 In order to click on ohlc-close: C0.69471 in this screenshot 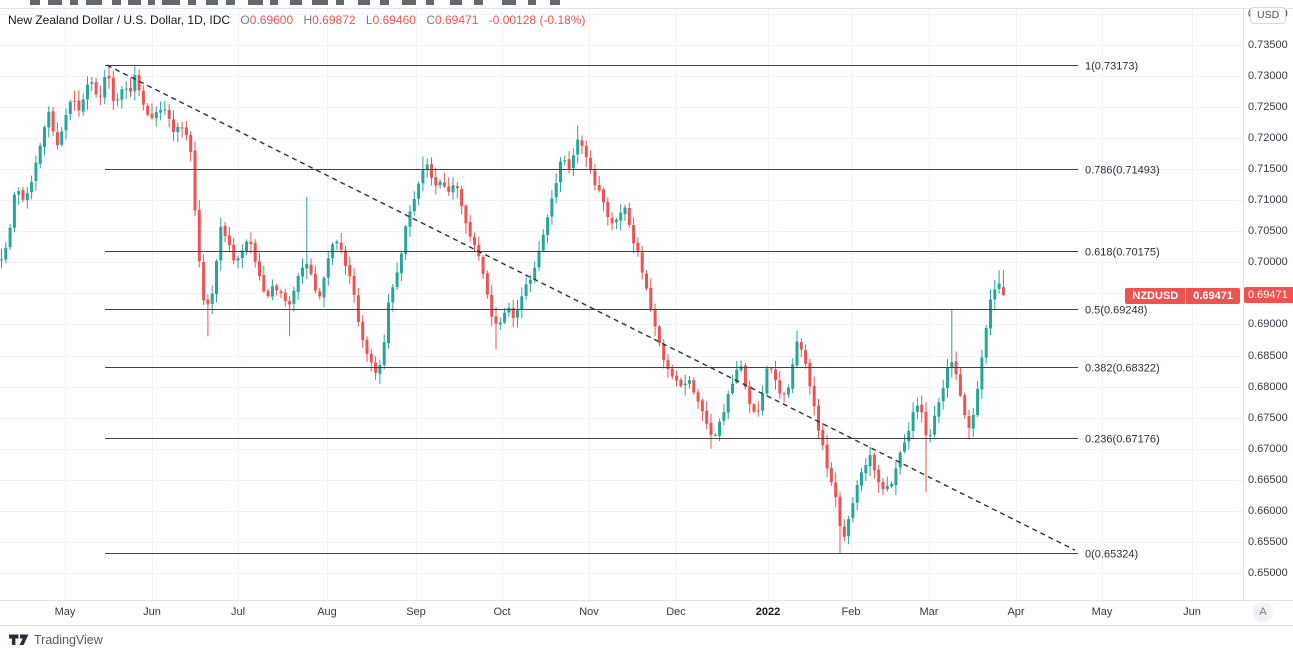, I will do `click(452, 20)`.